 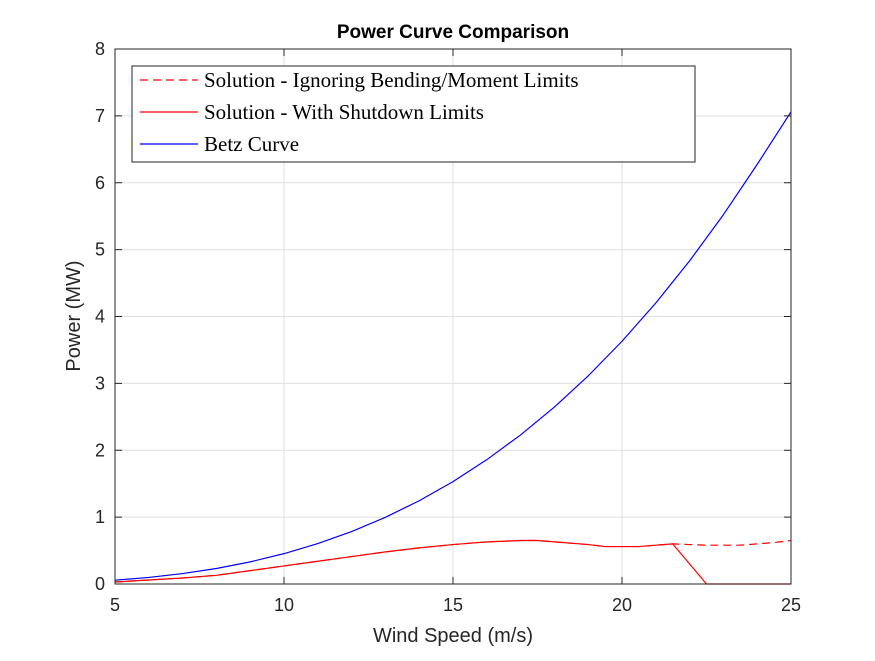 What do you see at coordinates (100, 183) in the screenshot?
I see `y-tick-label: 6` at bounding box center [100, 183].